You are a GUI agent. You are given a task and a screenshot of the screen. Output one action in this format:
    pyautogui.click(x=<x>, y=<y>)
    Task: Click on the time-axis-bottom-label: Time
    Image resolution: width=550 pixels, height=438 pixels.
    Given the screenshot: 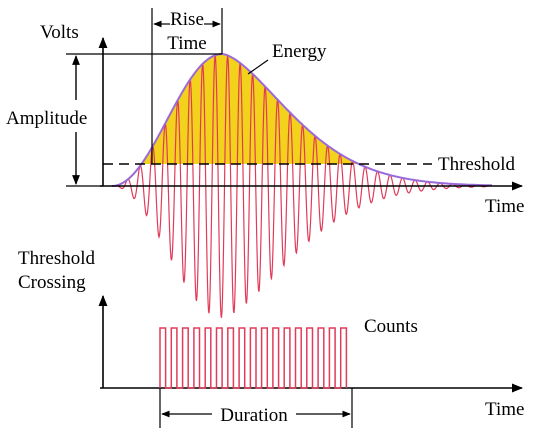 What is the action you would take?
    pyautogui.click(x=504, y=409)
    